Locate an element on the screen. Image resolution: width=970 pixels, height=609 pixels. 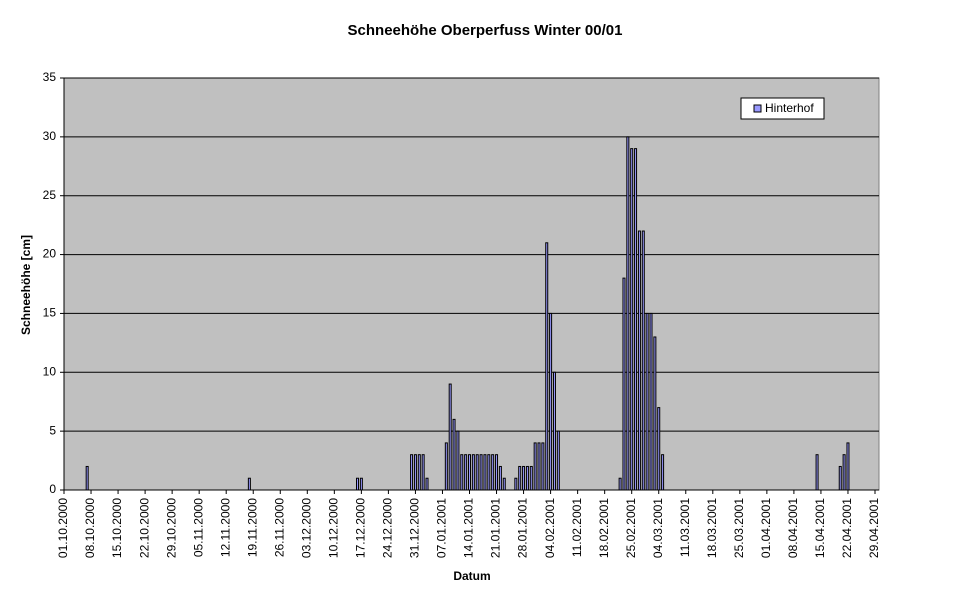
x-tick-label: 17.12.2000 is located at coordinates (361, 528).